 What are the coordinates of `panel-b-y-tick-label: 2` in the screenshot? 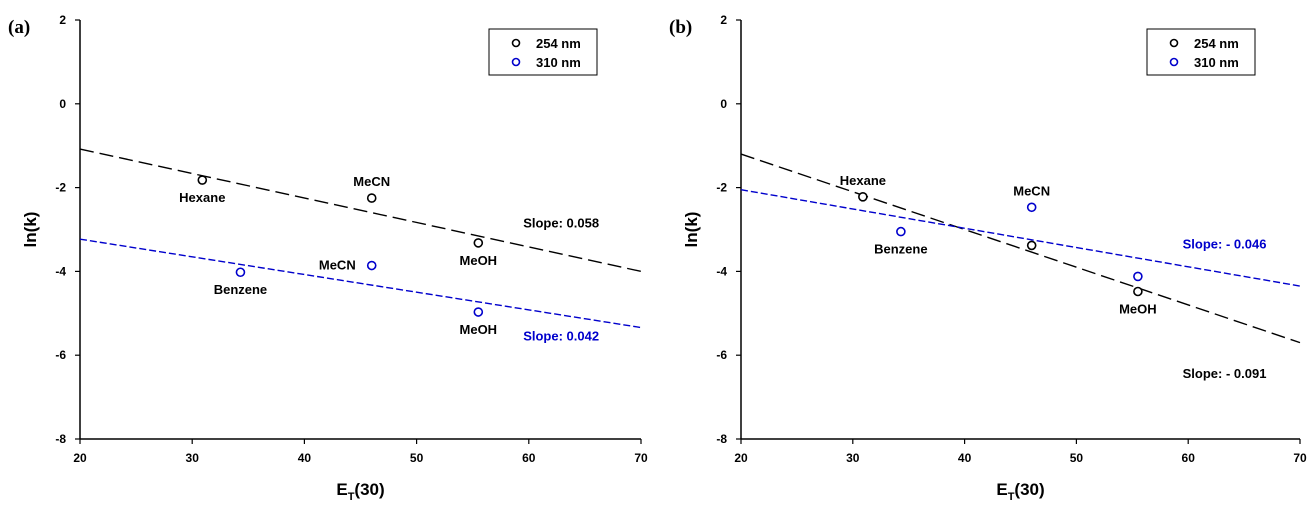 It's located at (723, 20).